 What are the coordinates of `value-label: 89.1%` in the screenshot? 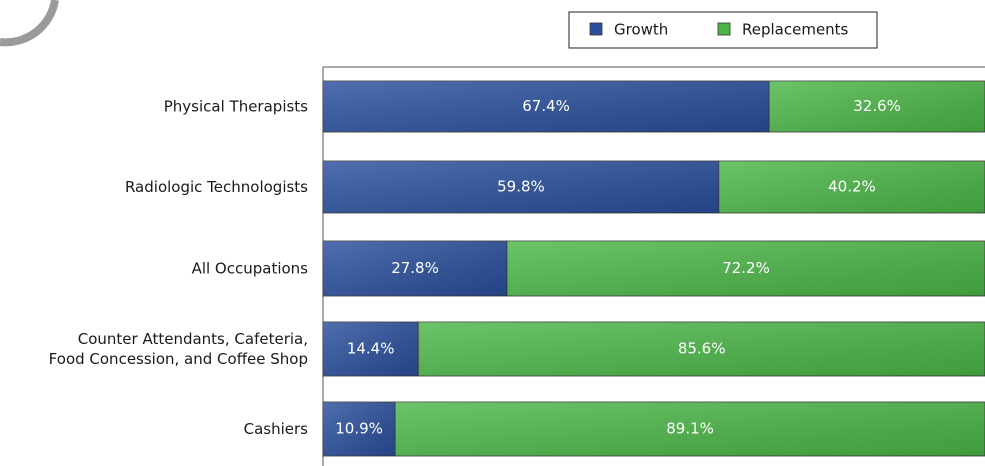 It's located at (690, 429).